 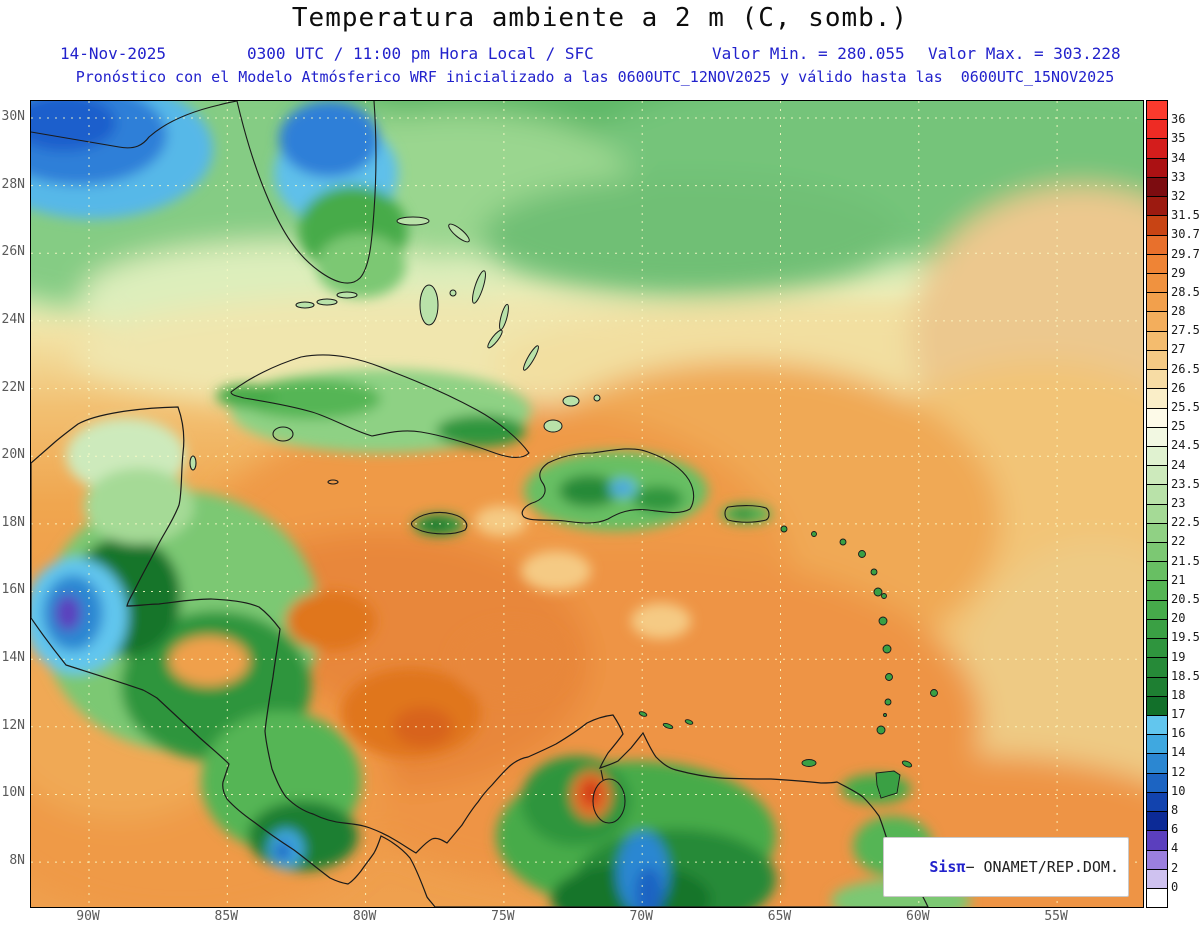 I want to click on valid-date: 14-Nov-2025, so click(x=113, y=53).